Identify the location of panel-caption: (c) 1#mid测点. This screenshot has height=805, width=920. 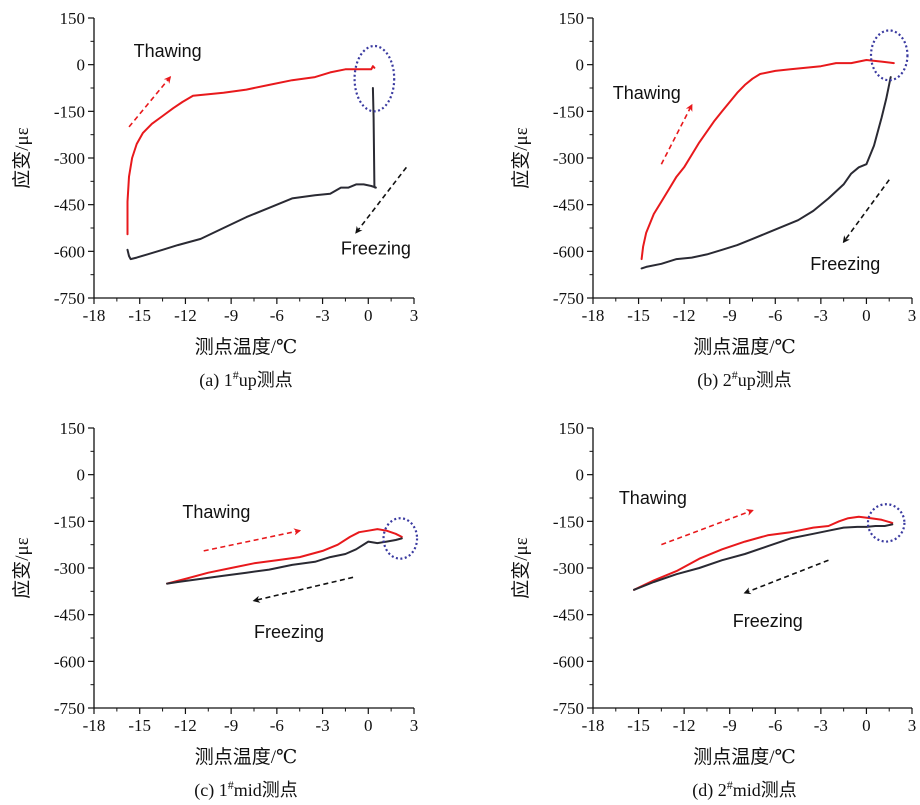
(246, 789).